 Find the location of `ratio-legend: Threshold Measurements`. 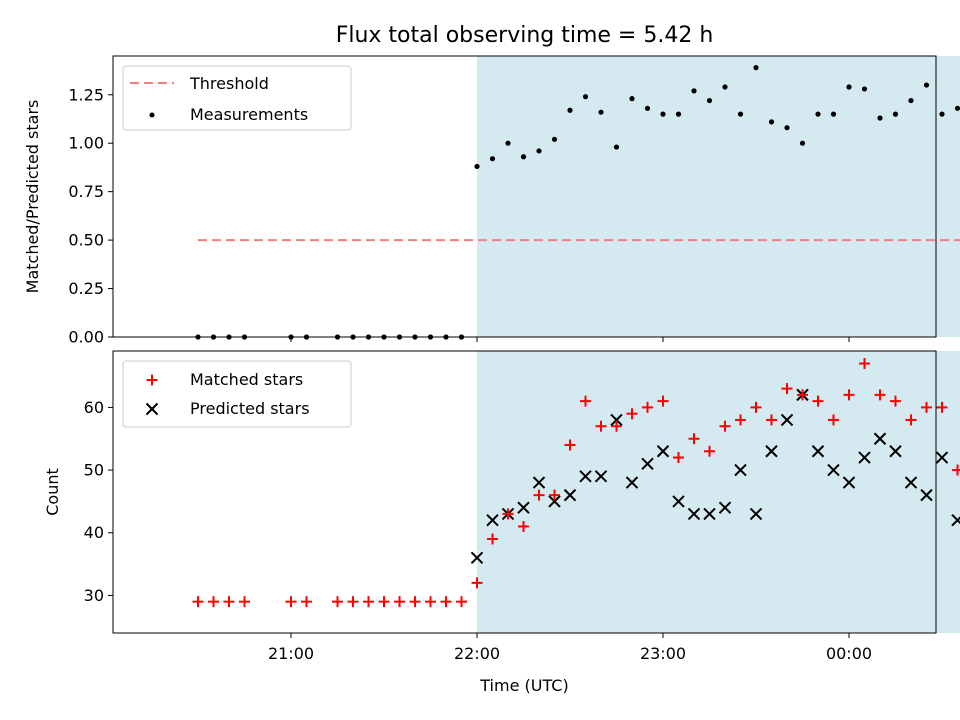

ratio-legend: Threshold Measurements is located at coordinates (237, 98).